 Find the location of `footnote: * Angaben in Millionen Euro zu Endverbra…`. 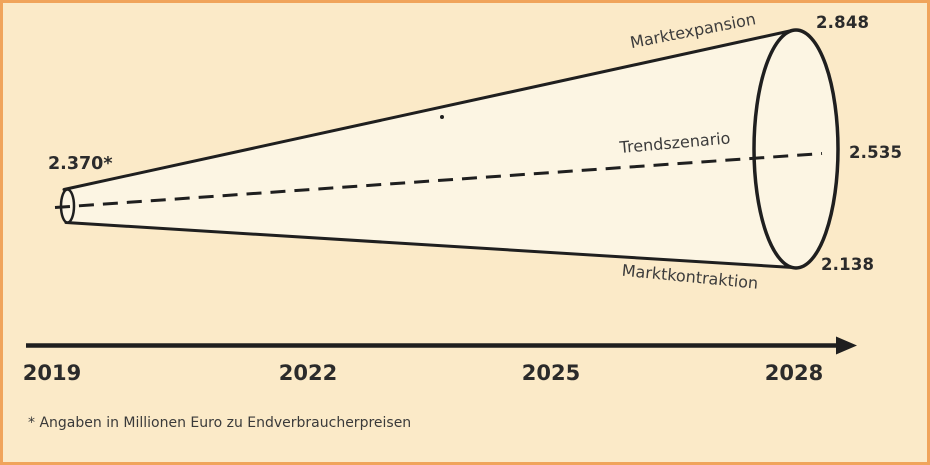

footnote: * Angaben in Millionen Euro zu Endverbra… is located at coordinates (220, 423).